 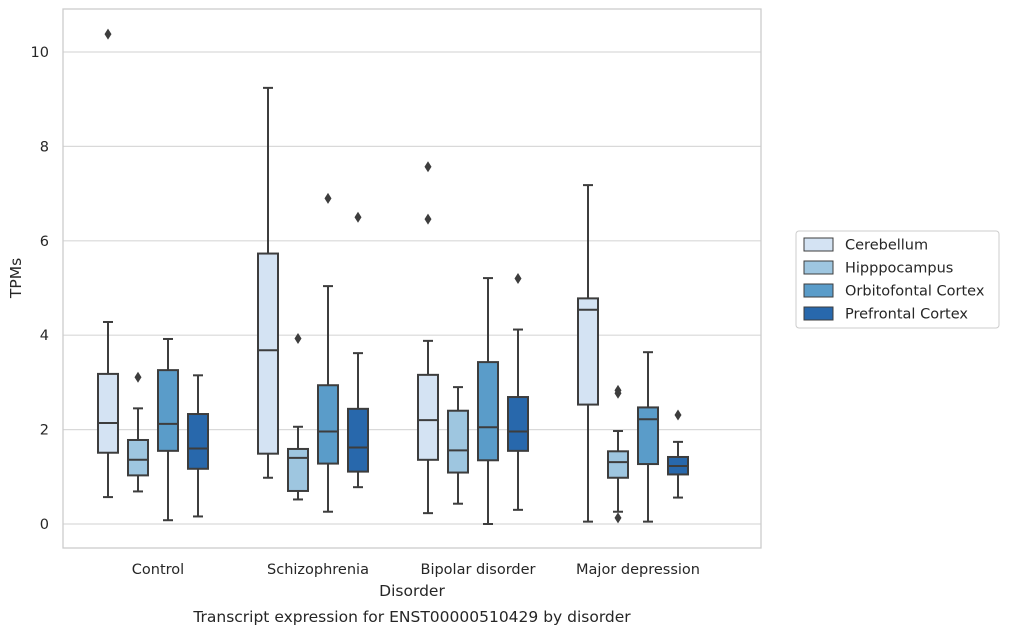 I want to click on legend-label: Cerebellum, so click(x=886, y=246).